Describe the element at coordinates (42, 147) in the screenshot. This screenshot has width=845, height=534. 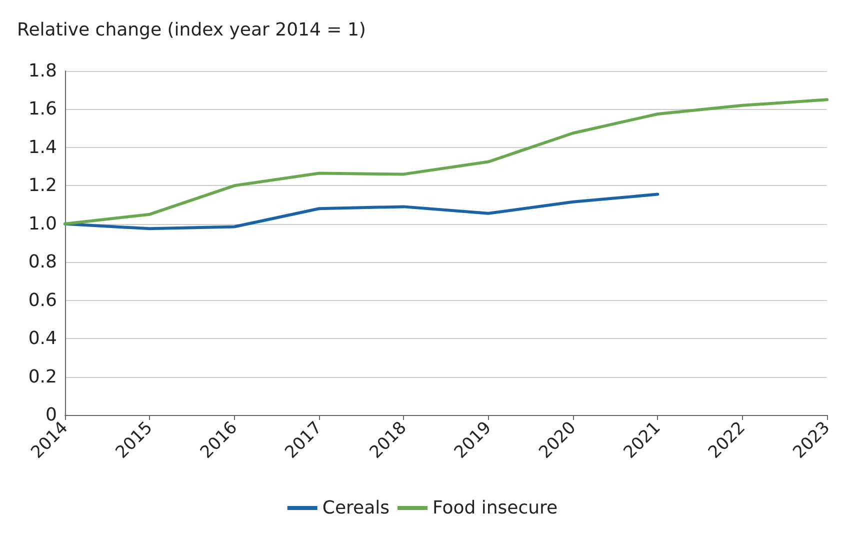
I see `y-tick-label: 1.4` at that location.